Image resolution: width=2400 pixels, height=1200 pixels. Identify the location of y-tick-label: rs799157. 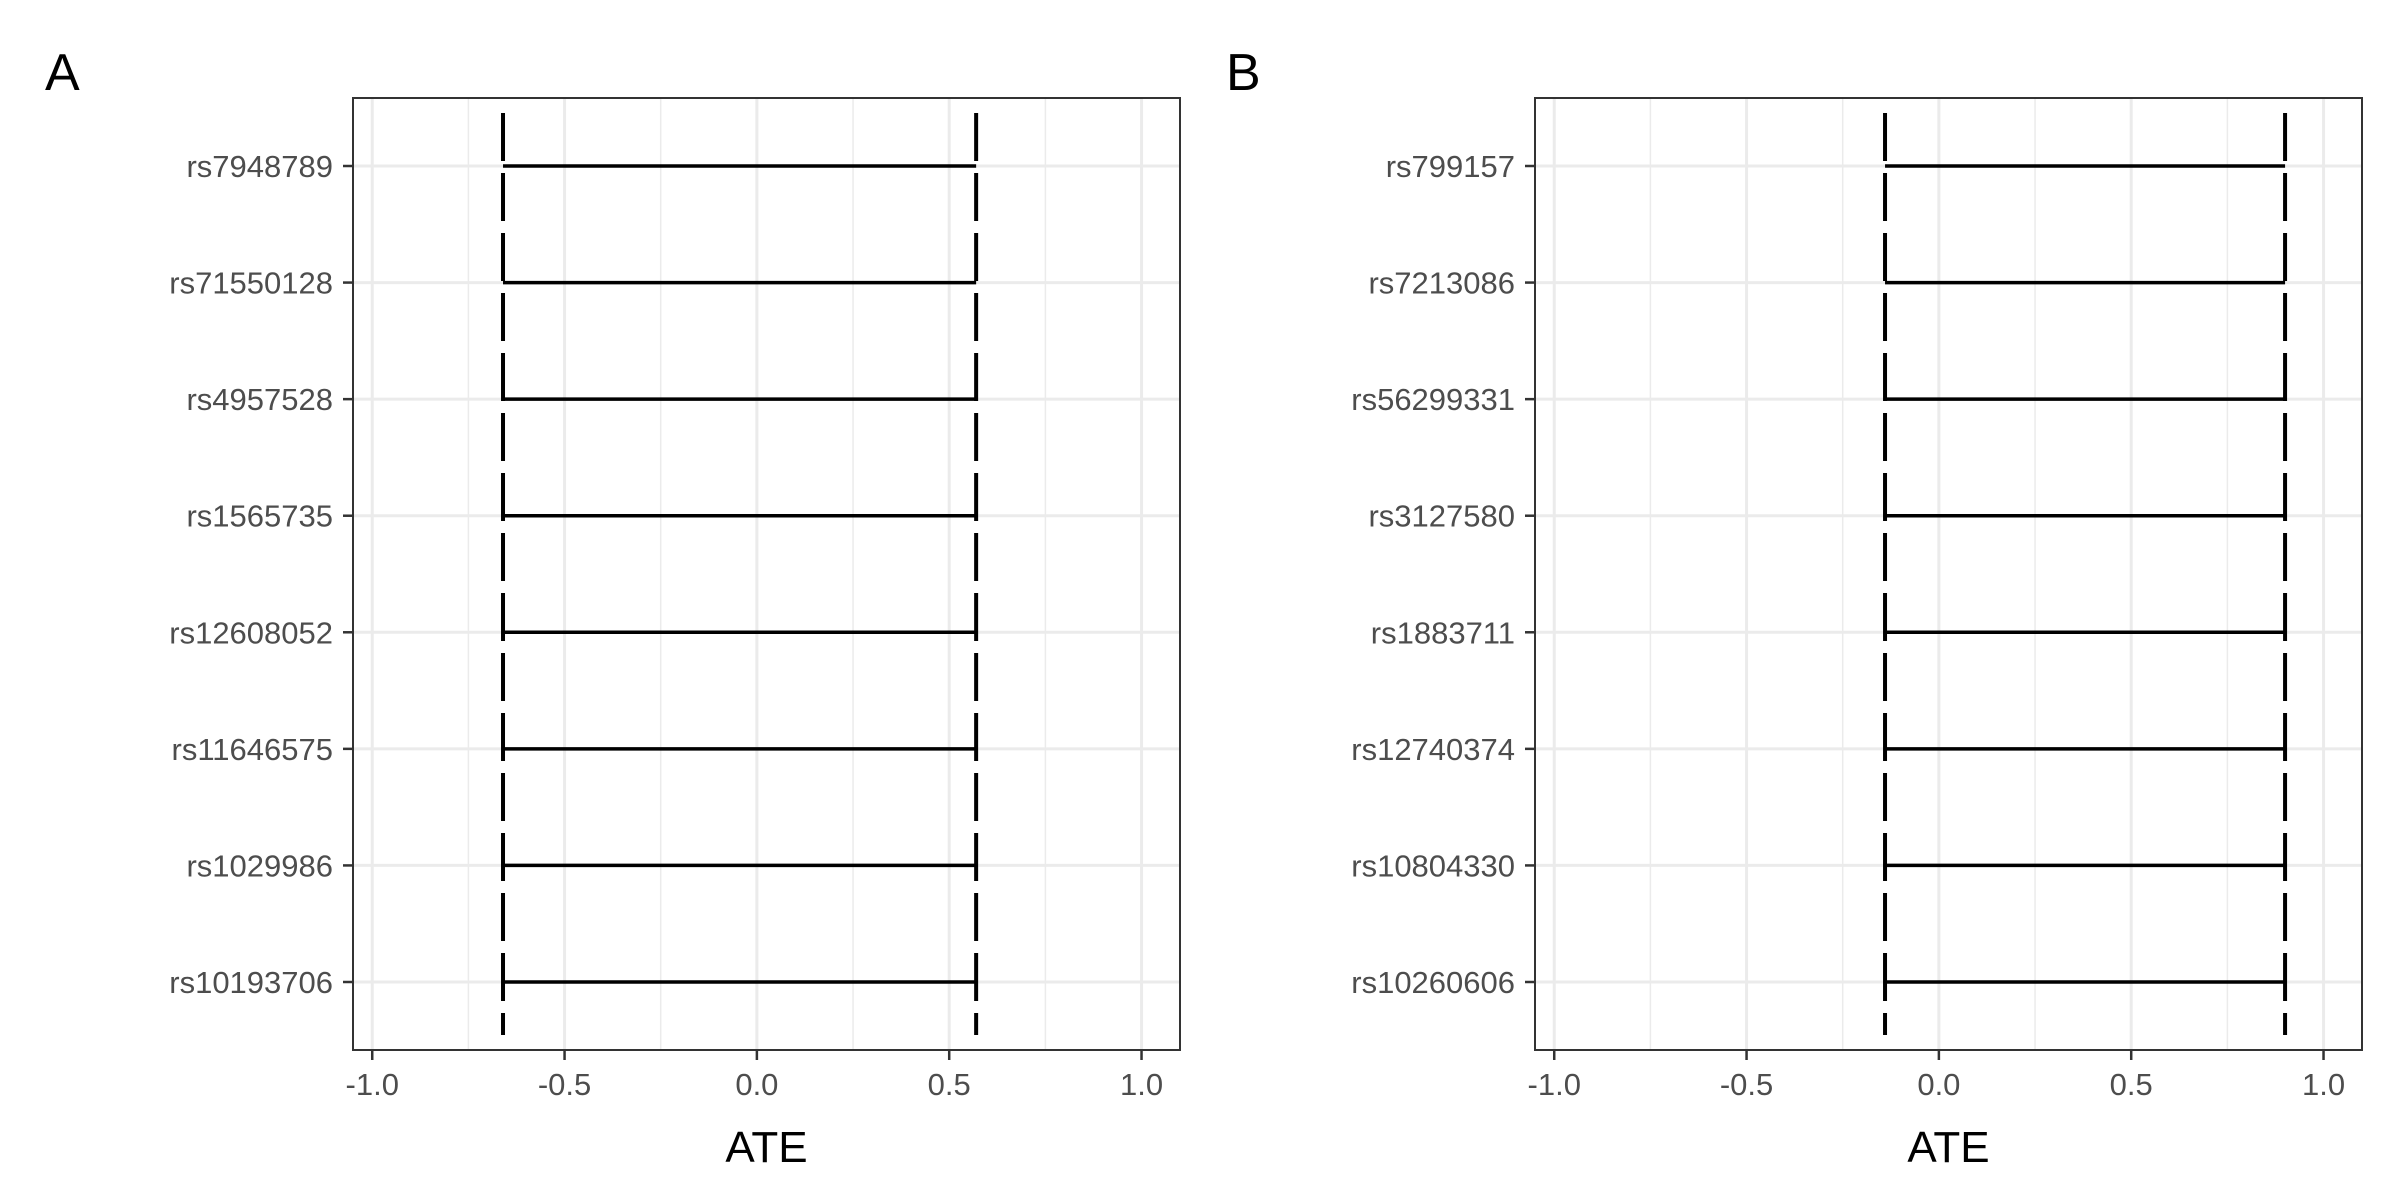
(1450, 166).